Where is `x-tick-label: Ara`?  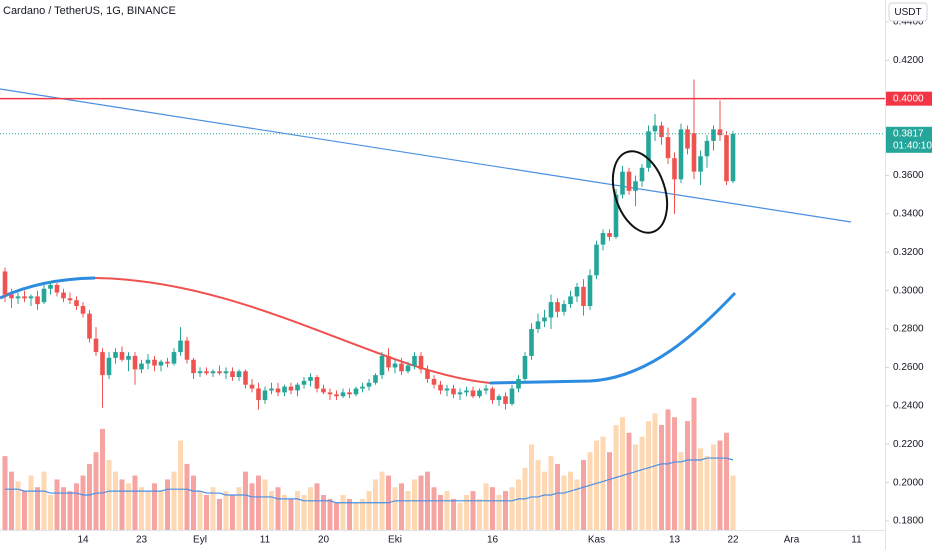 x-tick-label: Ara is located at coordinates (792, 540).